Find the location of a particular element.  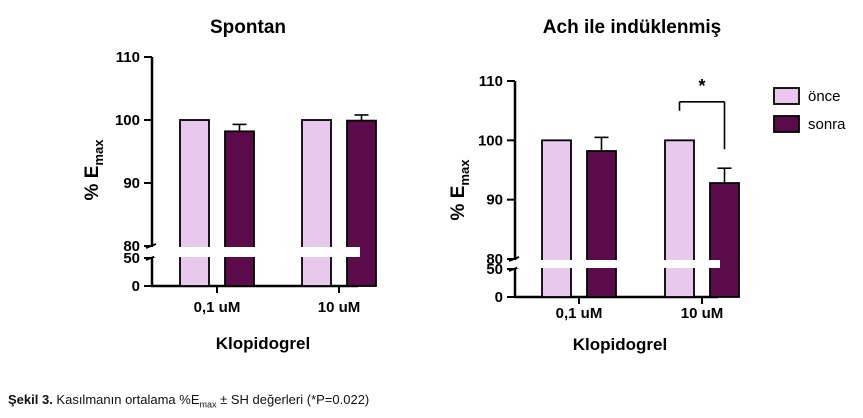

caption-label: Şekil 3. is located at coordinates (30, 399).